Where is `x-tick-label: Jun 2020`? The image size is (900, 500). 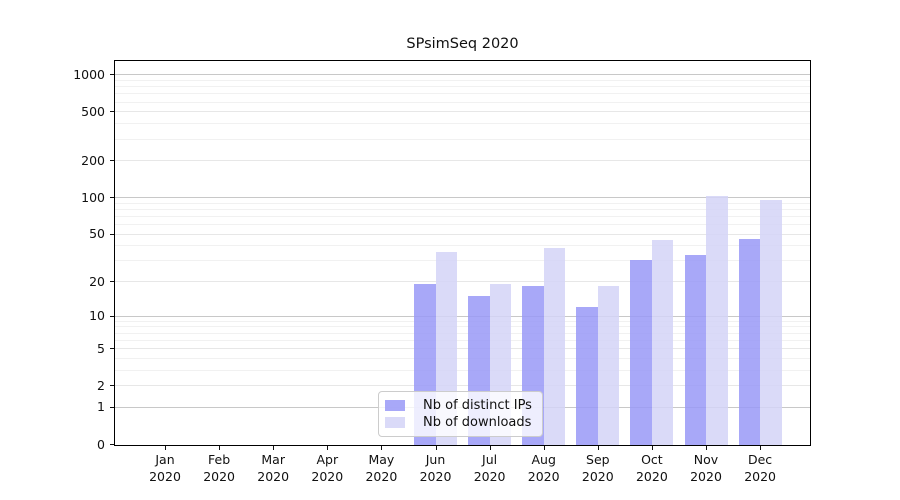 x-tick-label: Jun 2020 is located at coordinates (435, 468).